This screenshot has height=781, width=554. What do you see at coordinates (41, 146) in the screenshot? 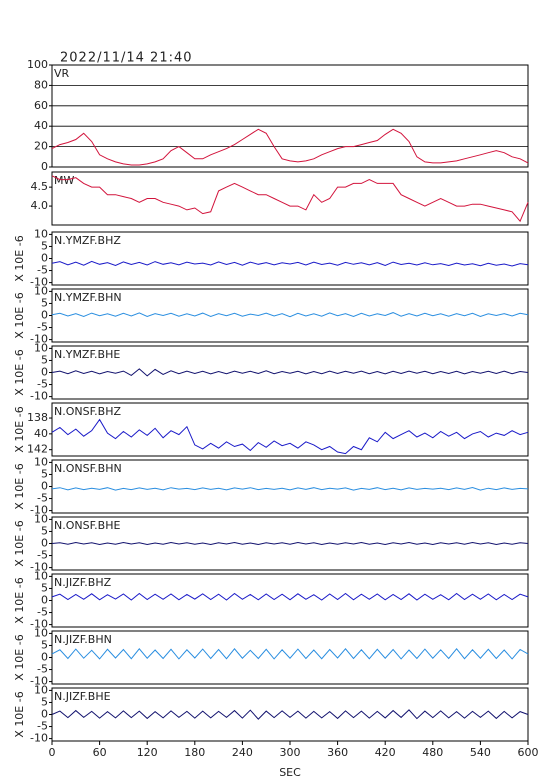
I see `y-tick-label: 20` at bounding box center [41, 146].